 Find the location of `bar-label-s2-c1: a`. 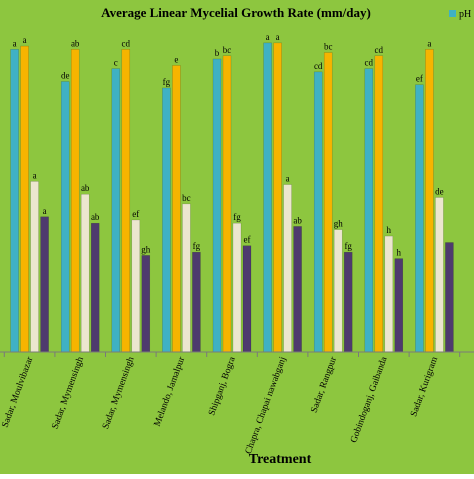

bar-label-s2-c1: a is located at coordinates (35, 175).